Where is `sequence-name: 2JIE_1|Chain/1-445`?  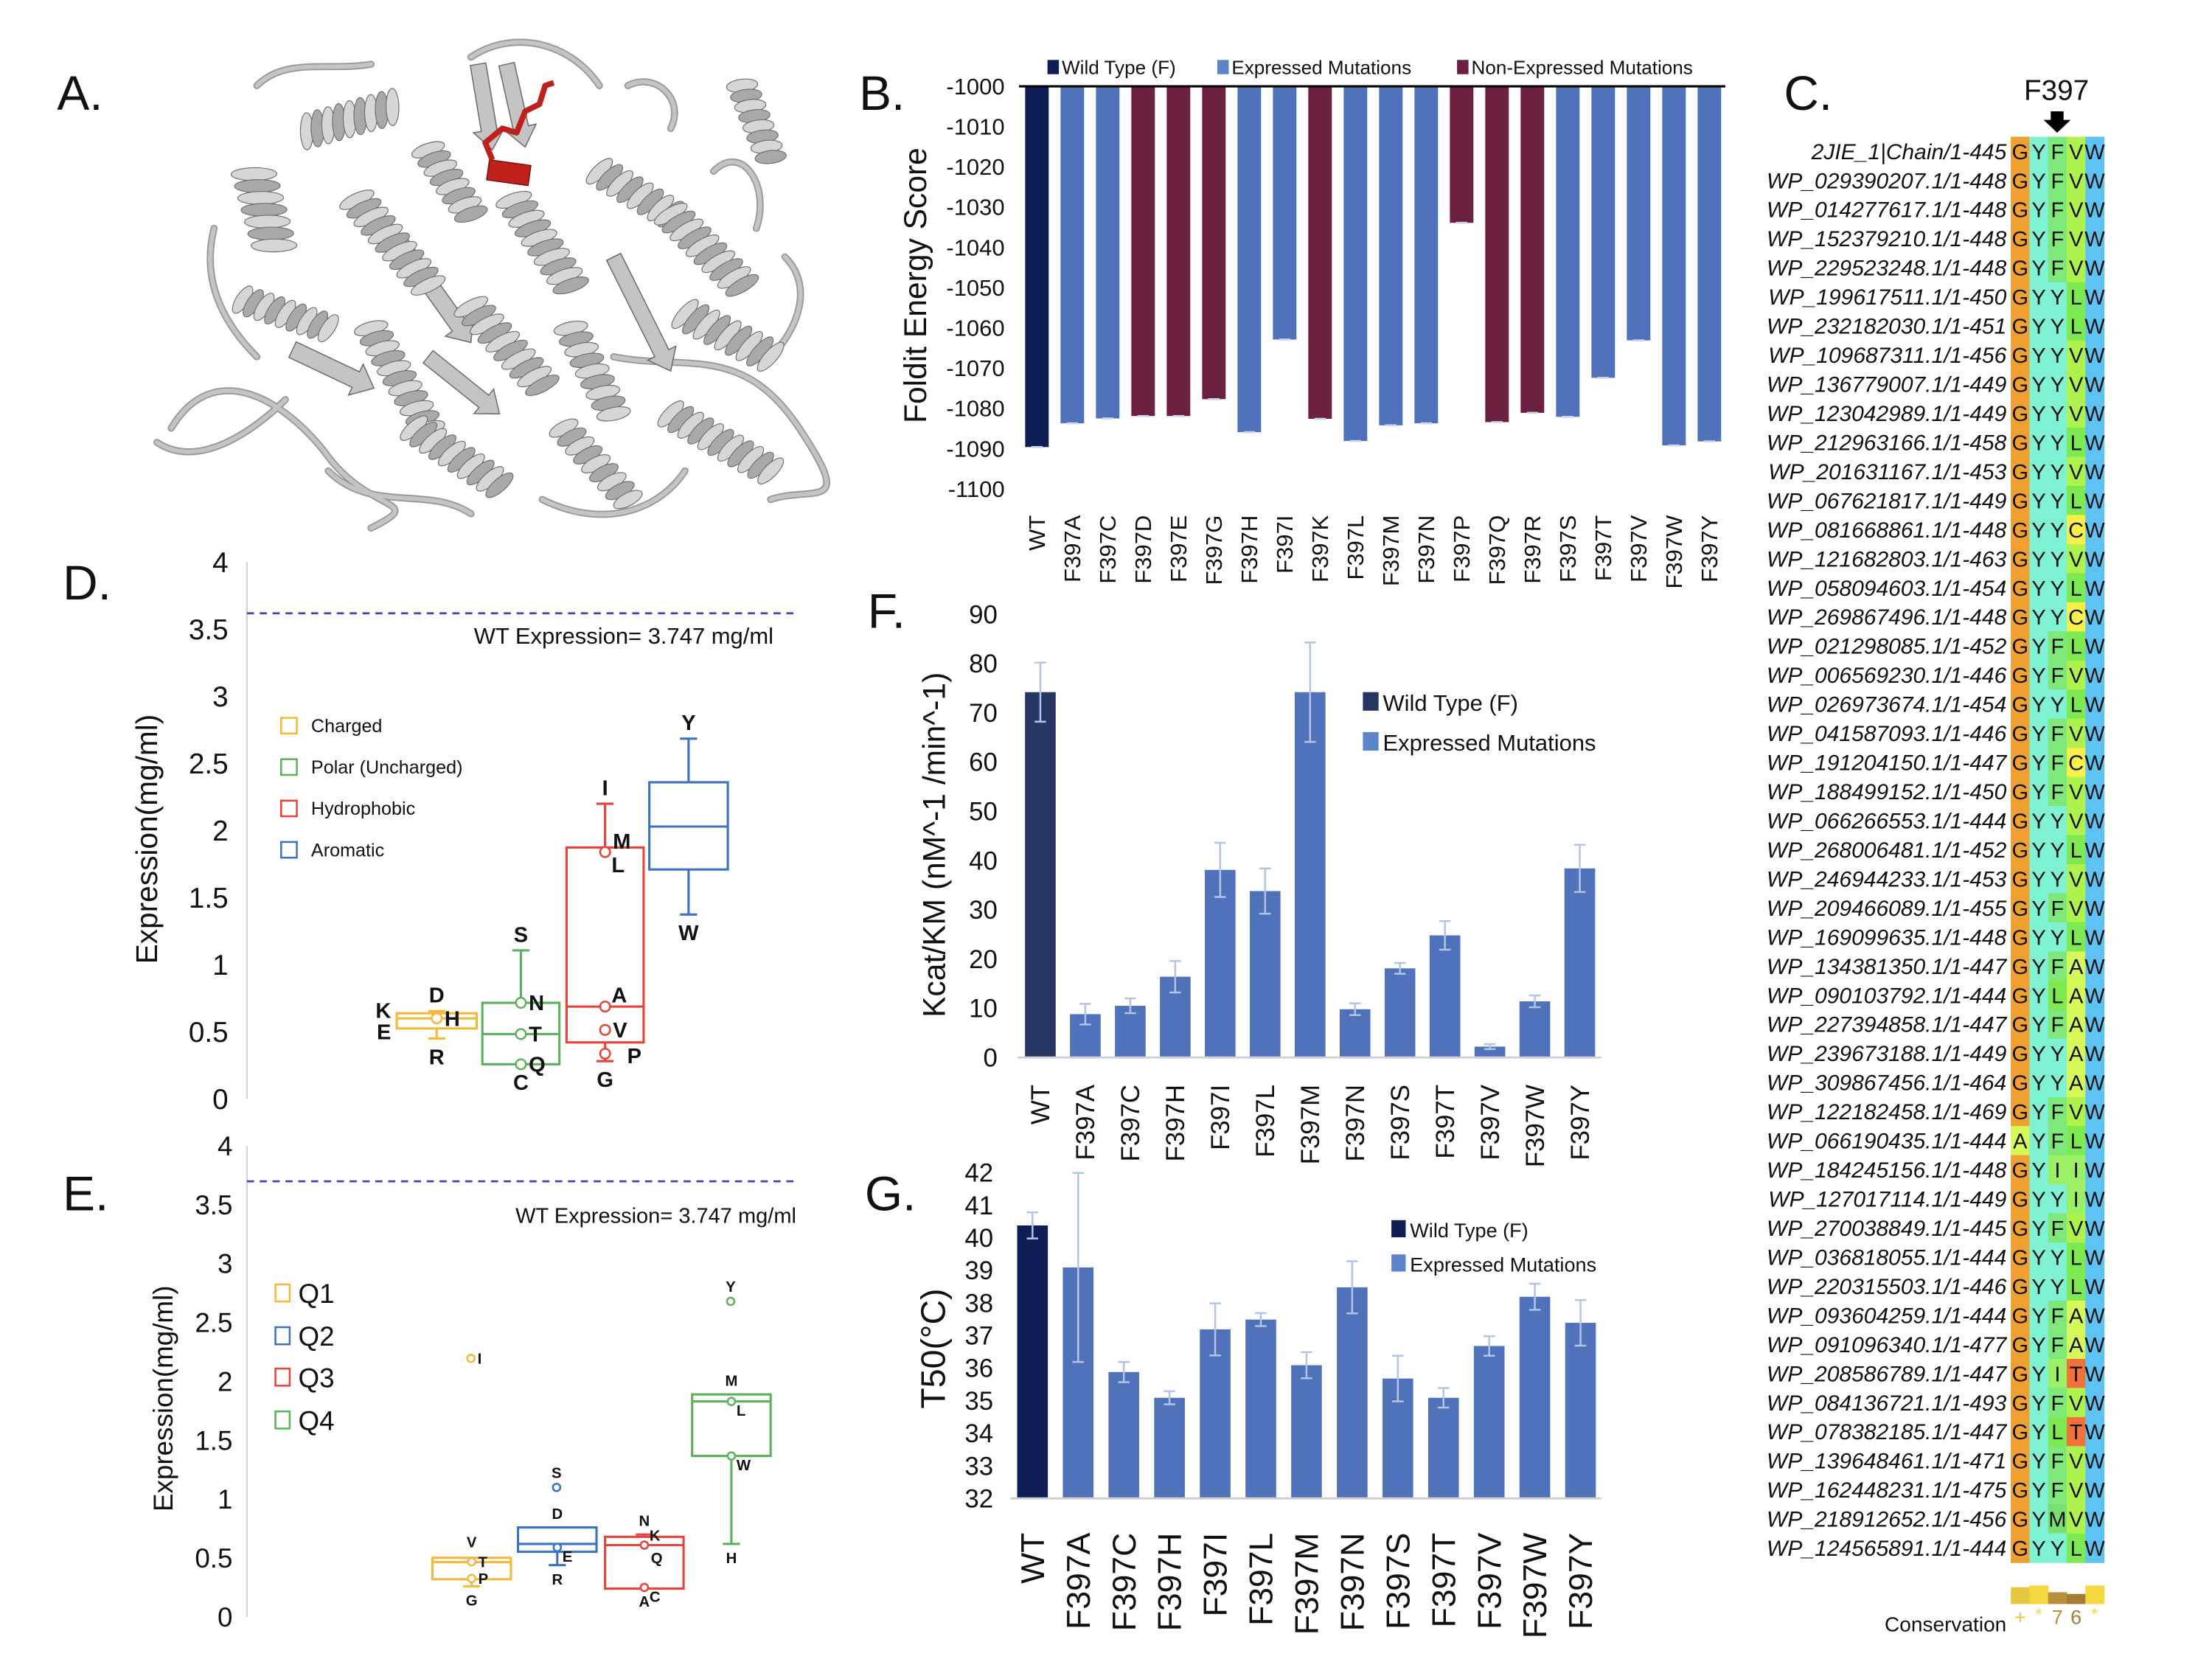 sequence-name: 2JIE_1|Chain/1-445 is located at coordinates (1909, 152).